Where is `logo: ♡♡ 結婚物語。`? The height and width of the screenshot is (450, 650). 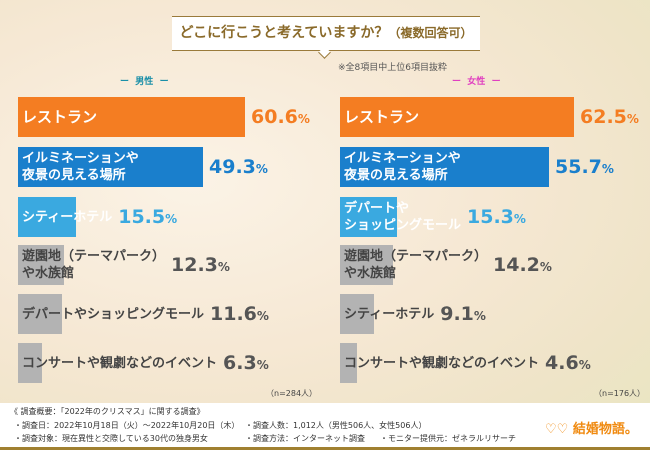
logo: ♡♡ 結婚物語。 is located at coordinates (591, 429).